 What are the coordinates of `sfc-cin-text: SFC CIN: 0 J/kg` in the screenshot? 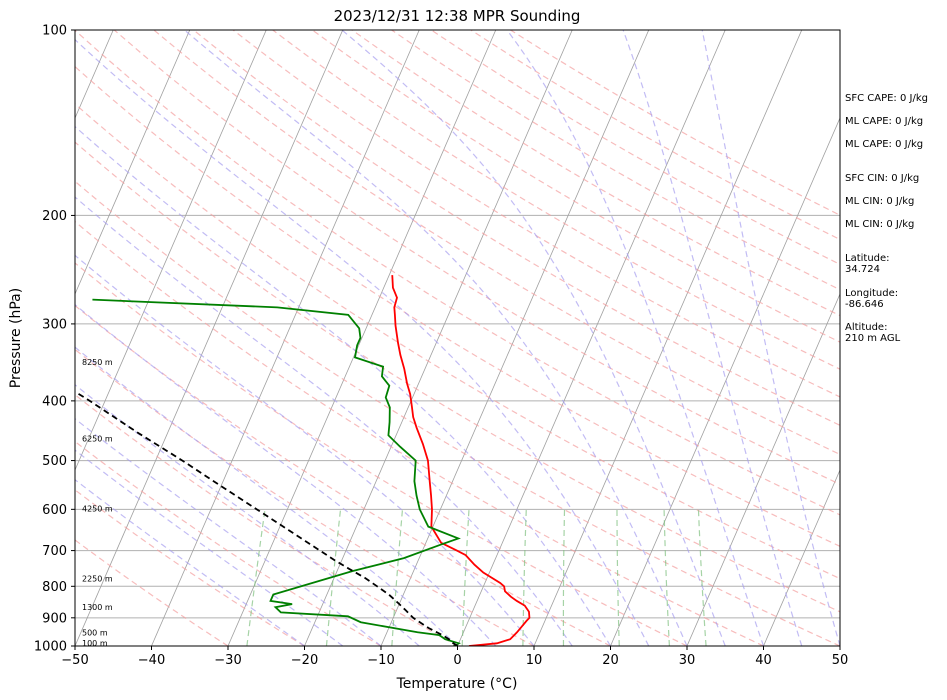 It's located at (882, 178).